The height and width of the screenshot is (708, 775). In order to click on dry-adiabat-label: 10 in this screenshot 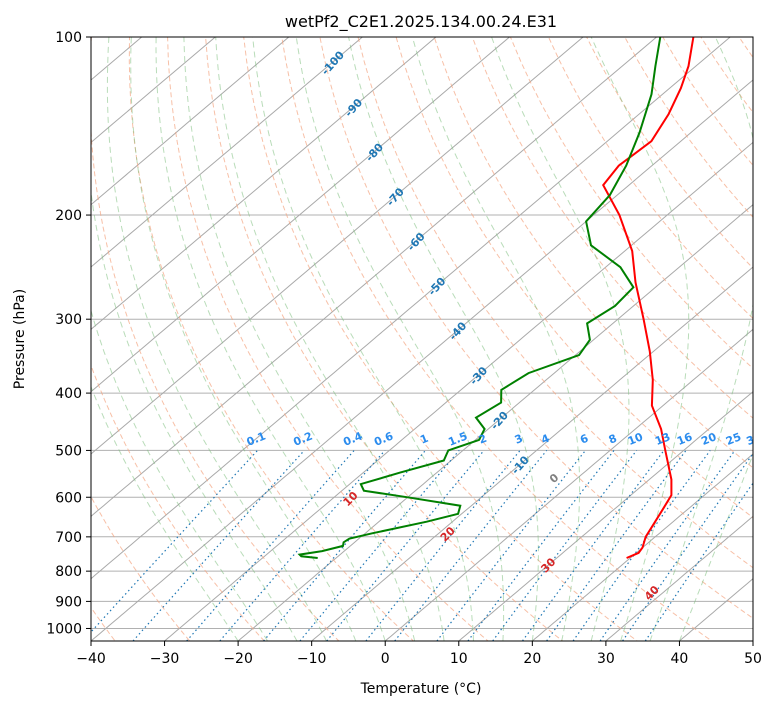, I will do `click(351, 499)`.